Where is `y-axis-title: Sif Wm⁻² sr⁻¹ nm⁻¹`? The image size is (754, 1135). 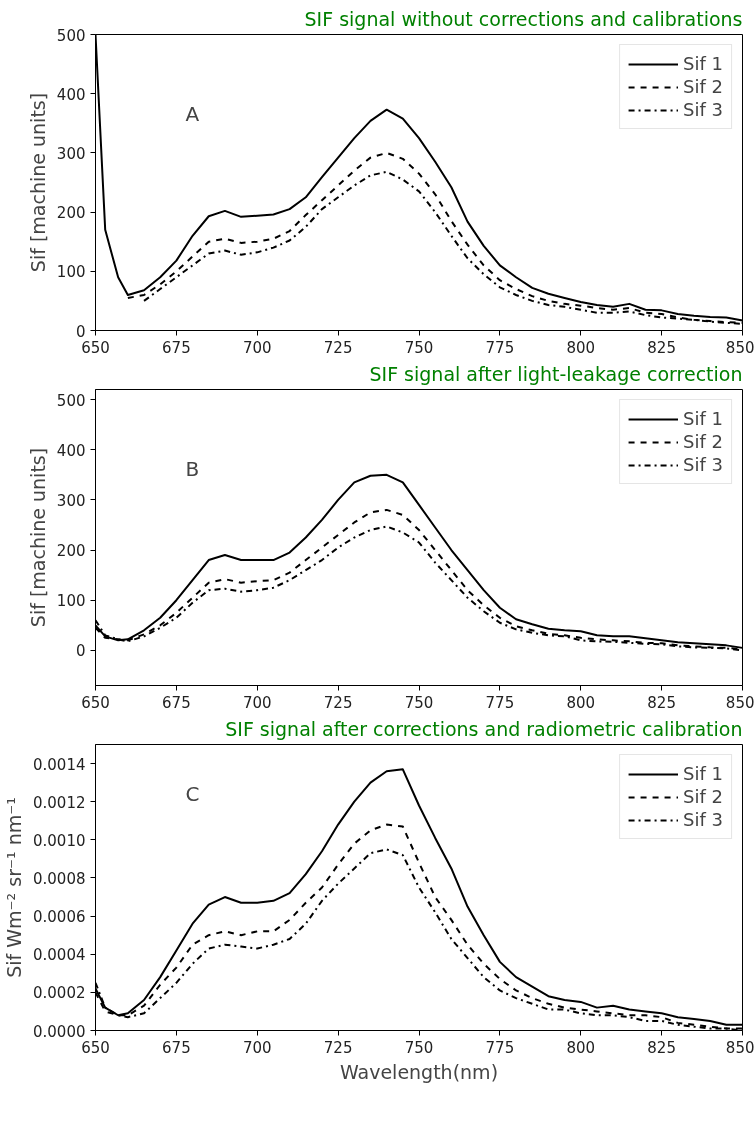
y-axis-title: Sif Wm⁻² sr⁻¹ nm⁻¹ is located at coordinates (14, 887).